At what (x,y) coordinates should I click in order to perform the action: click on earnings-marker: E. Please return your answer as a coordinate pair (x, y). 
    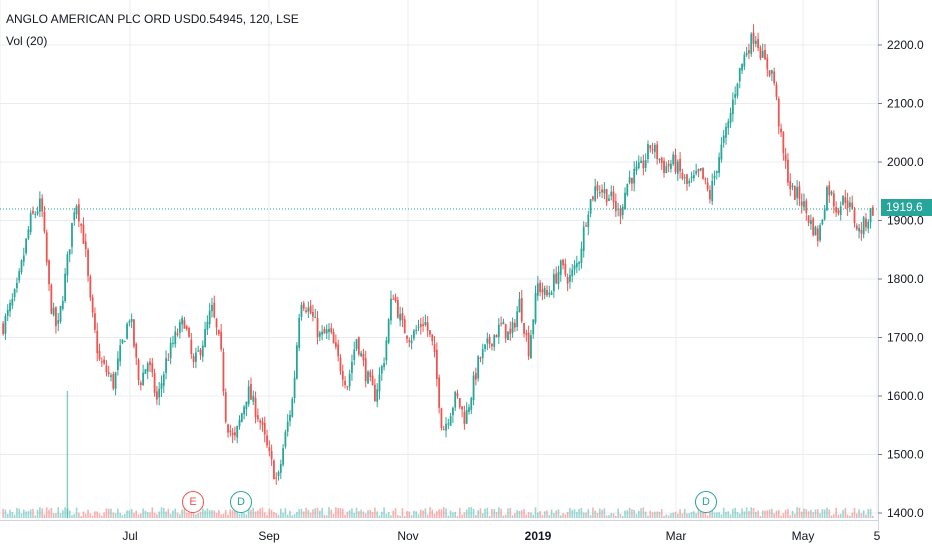
    Looking at the image, I should click on (193, 502).